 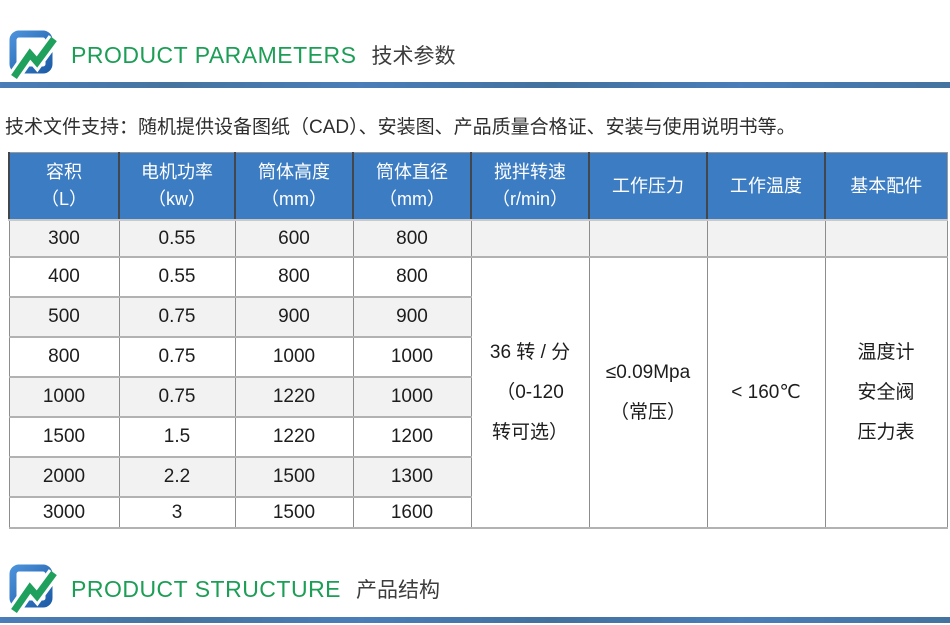 I want to click on merged-line: （常压）, so click(x=647, y=412).